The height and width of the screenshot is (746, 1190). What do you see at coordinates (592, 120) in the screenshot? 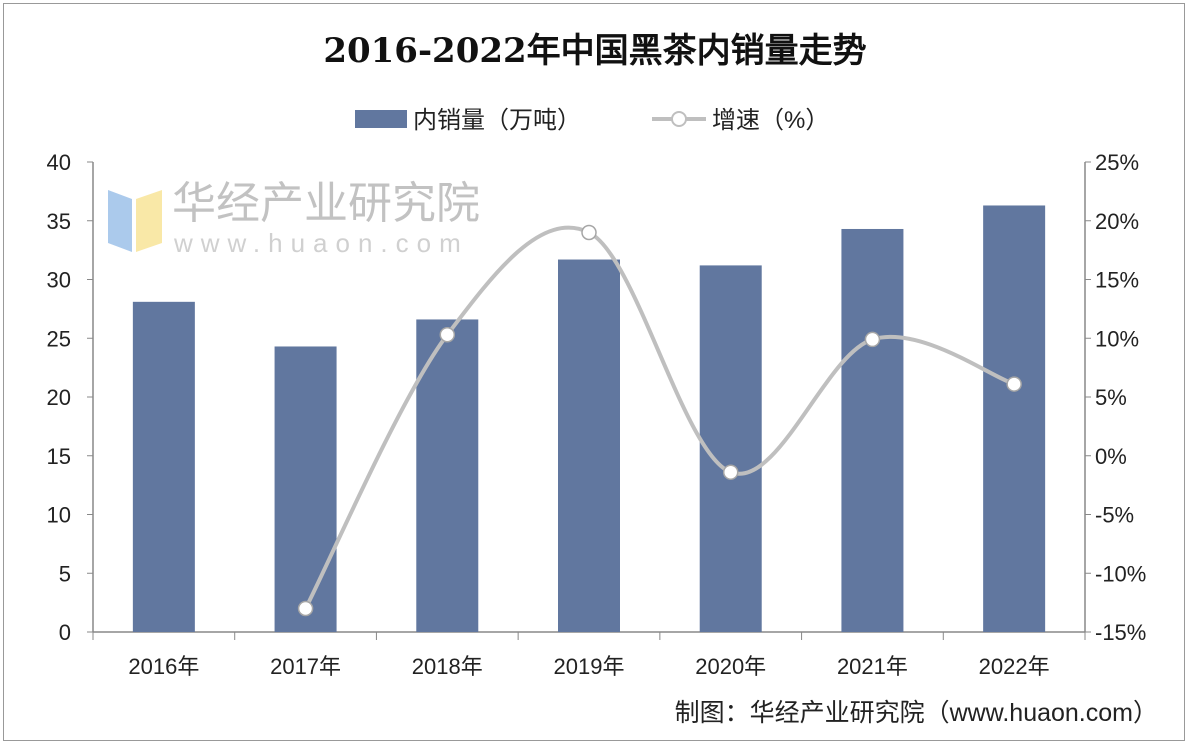
I see `legend: 内销量（万吨） 增速（%）` at bounding box center [592, 120].